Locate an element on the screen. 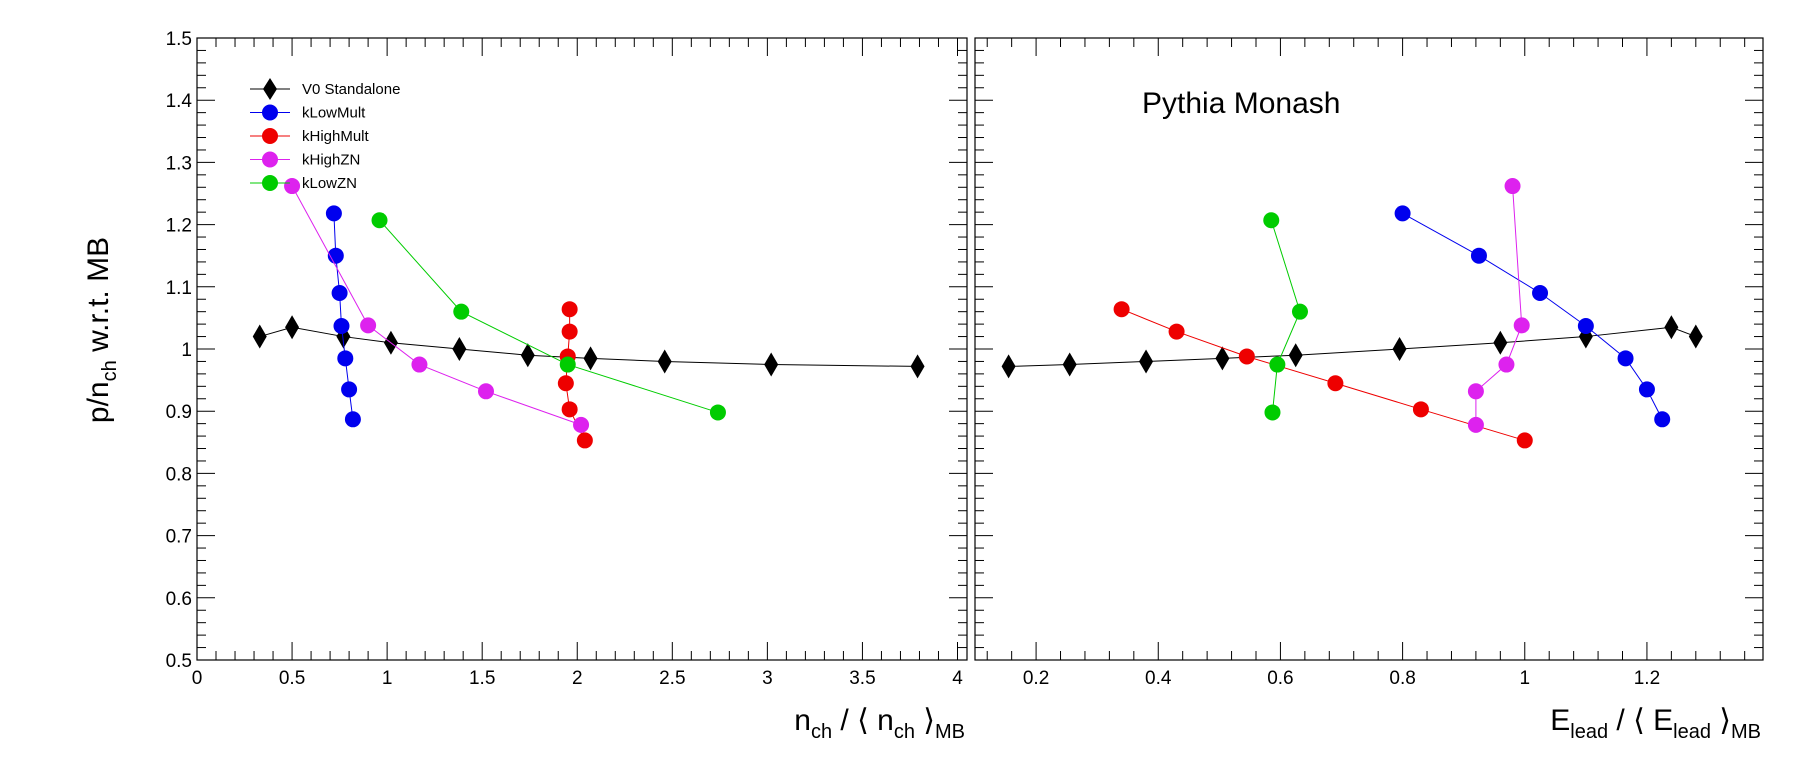 The width and height of the screenshot is (1798, 773). y-tick-label: 0.5 is located at coordinates (179, 661).